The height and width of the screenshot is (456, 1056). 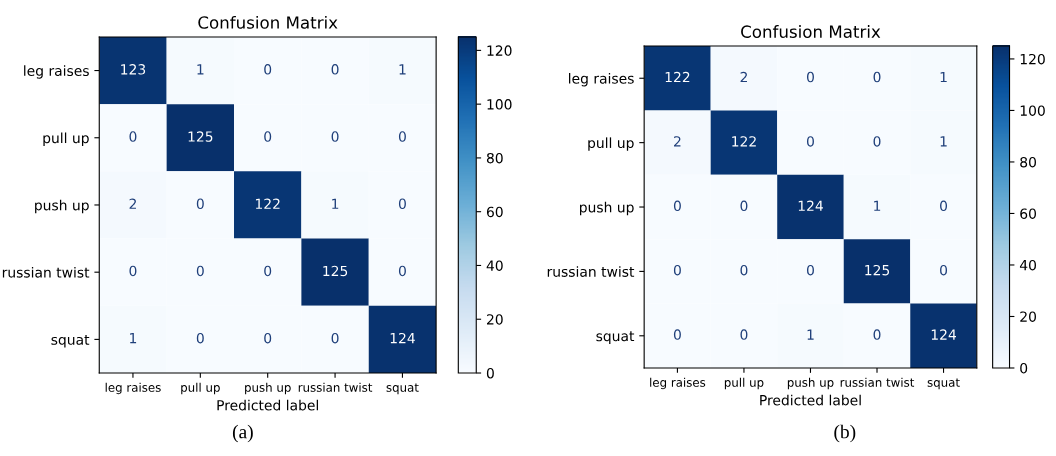 What do you see at coordinates (845, 433) in the screenshot?
I see `text: (b)` at bounding box center [845, 433].